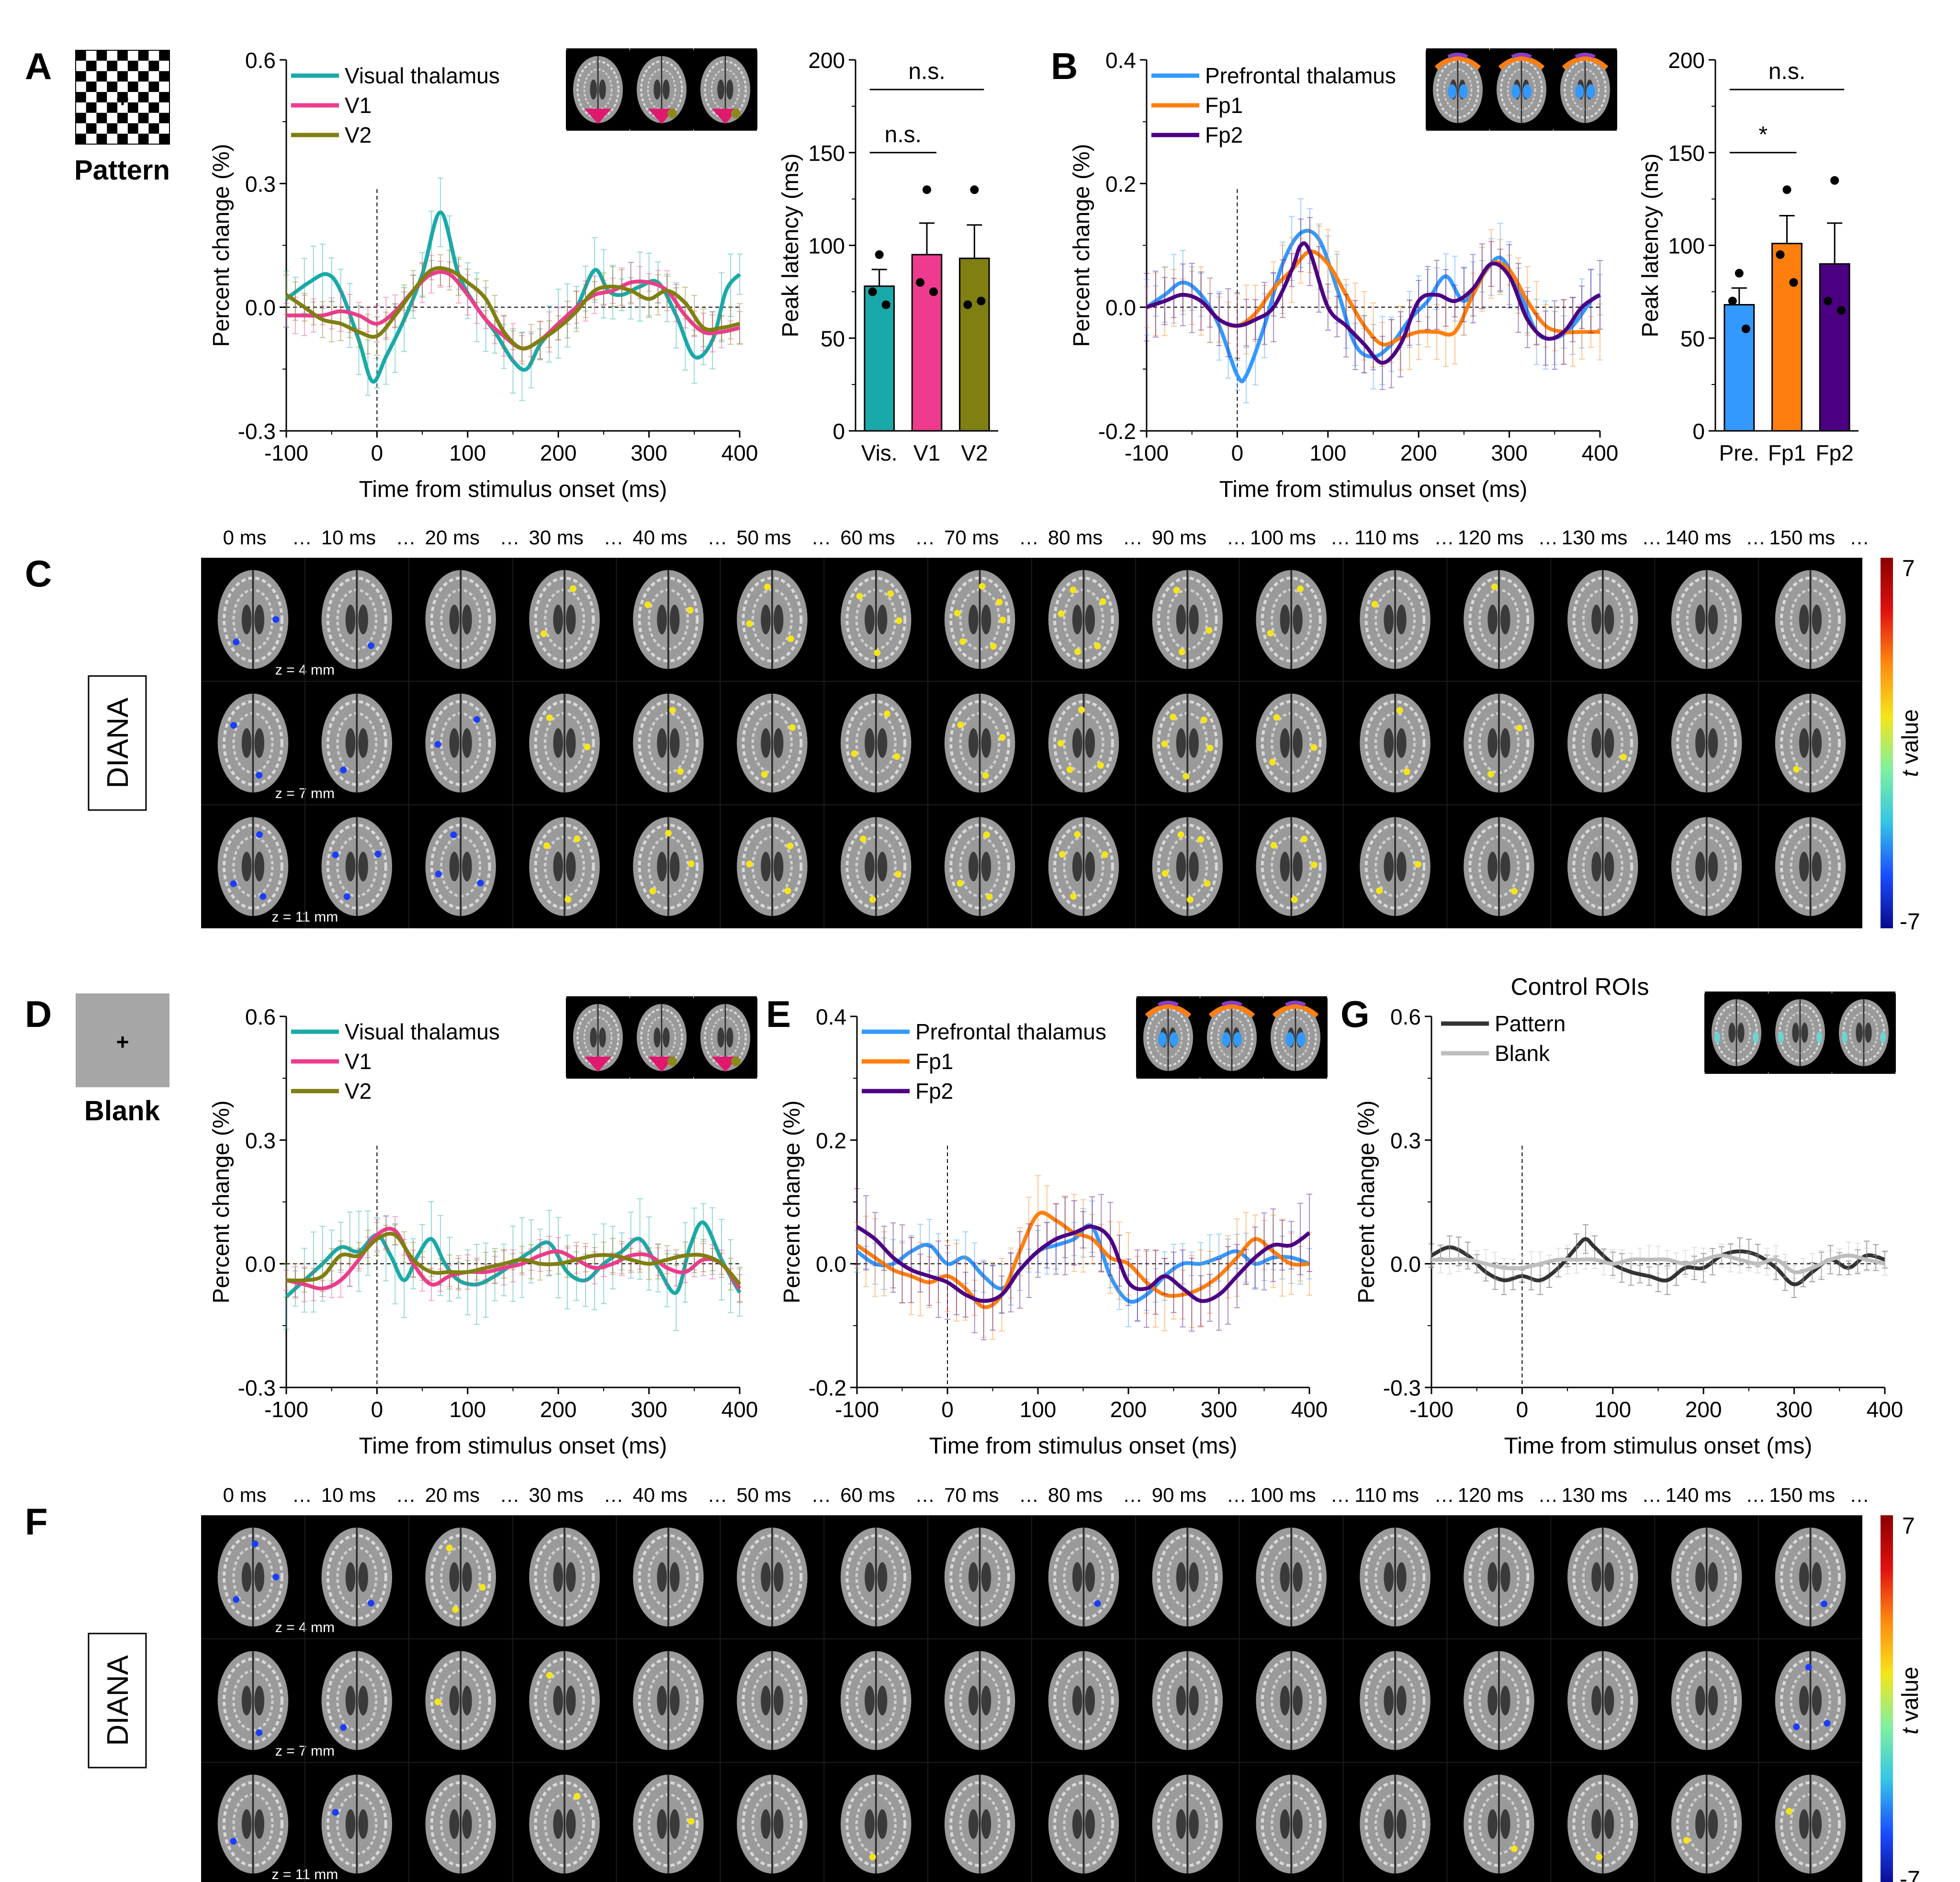 Image resolution: width=1960 pixels, height=1882 pixels. I want to click on time-label: 80 ms, so click(1075, 1495).